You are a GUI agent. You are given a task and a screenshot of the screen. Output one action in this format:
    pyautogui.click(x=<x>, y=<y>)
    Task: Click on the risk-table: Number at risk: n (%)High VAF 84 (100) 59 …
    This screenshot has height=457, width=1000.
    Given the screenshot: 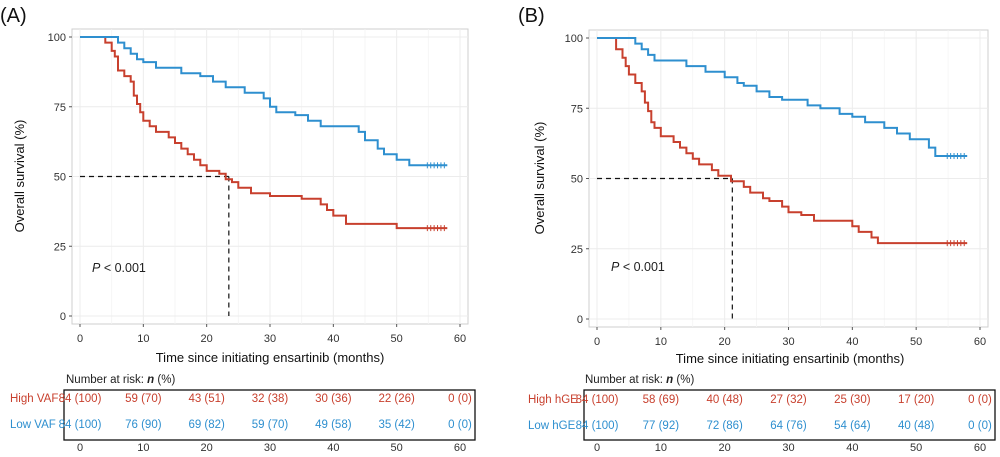 What is the action you would take?
    pyautogui.click(x=243, y=414)
    